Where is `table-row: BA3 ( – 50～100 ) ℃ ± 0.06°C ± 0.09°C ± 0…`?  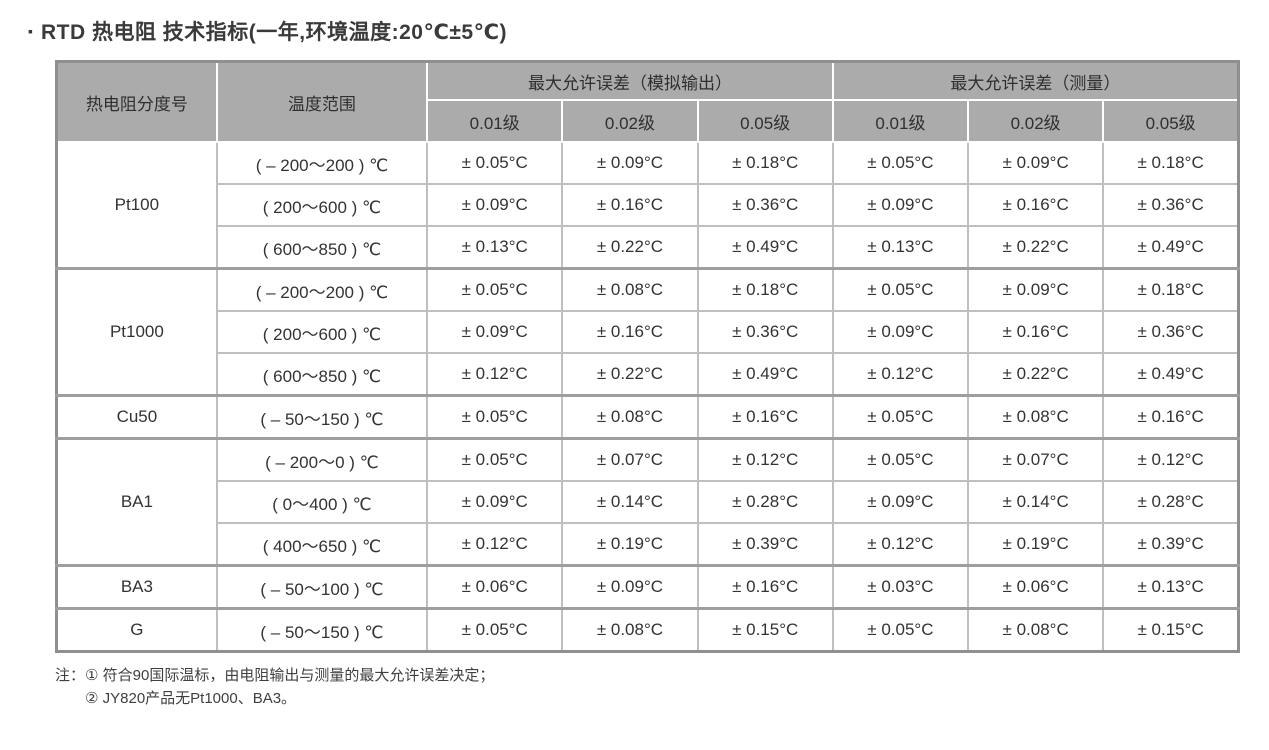 table-row: BA3 ( – 50～100 ) ℃ ± 0.06°C ± 0.09°C ± 0… is located at coordinates (647, 587).